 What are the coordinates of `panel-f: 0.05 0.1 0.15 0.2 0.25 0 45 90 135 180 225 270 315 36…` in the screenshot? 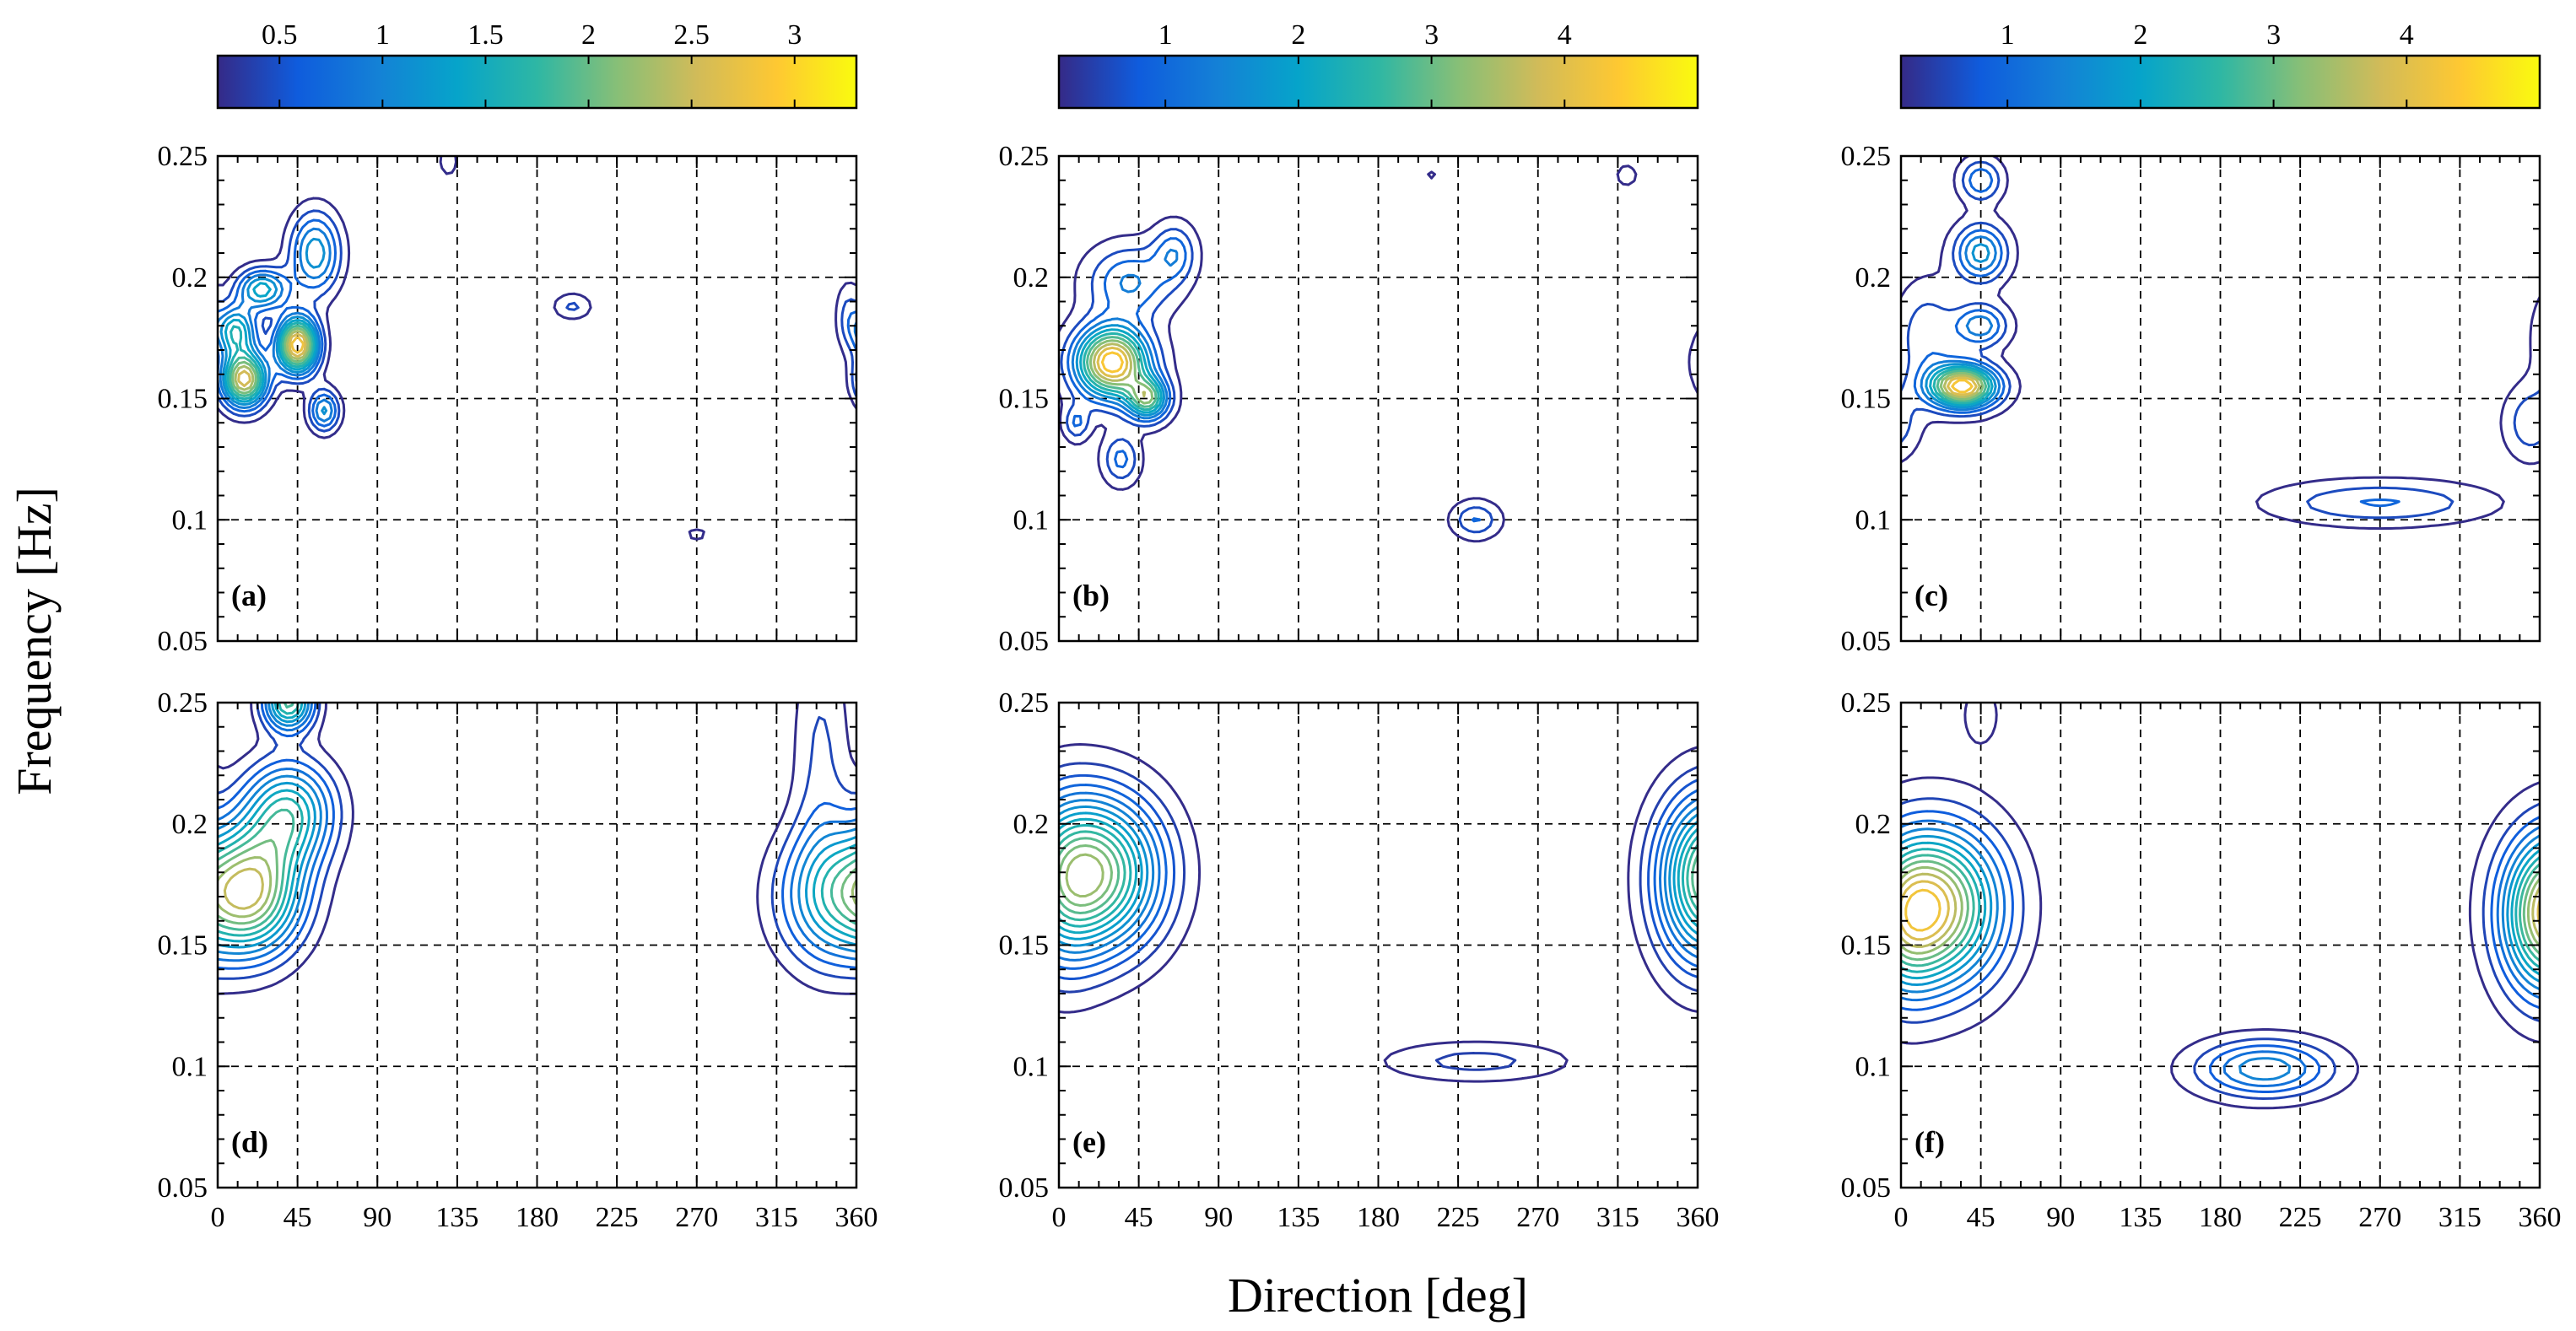 It's located at (2201, 960).